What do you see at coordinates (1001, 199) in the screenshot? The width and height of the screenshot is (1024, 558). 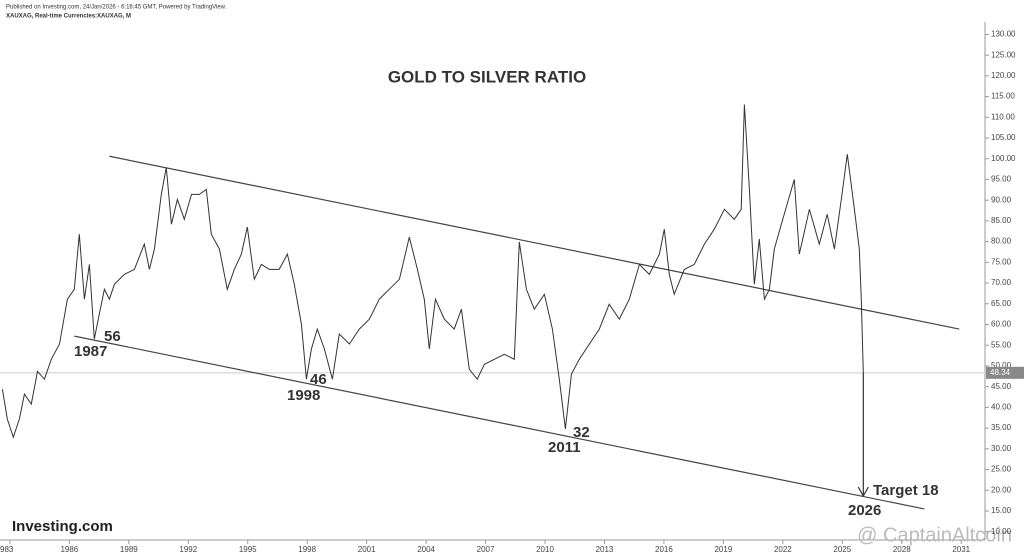 I see `y-tick-label: 90.00` at bounding box center [1001, 199].